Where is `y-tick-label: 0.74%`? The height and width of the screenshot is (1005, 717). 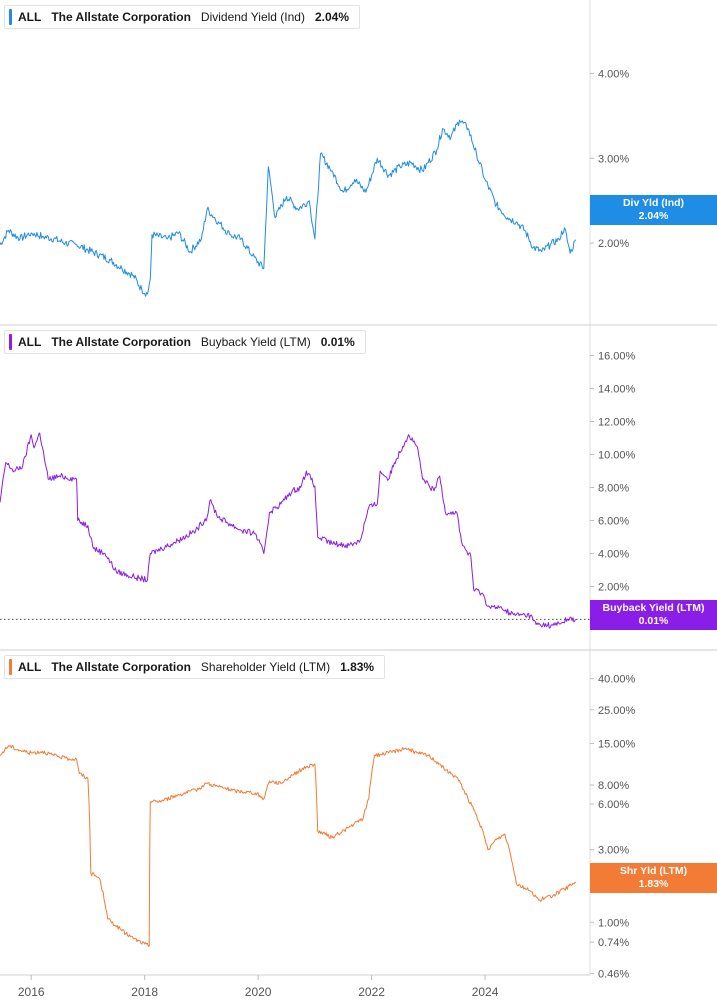
y-tick-label: 0.74% is located at coordinates (613, 943).